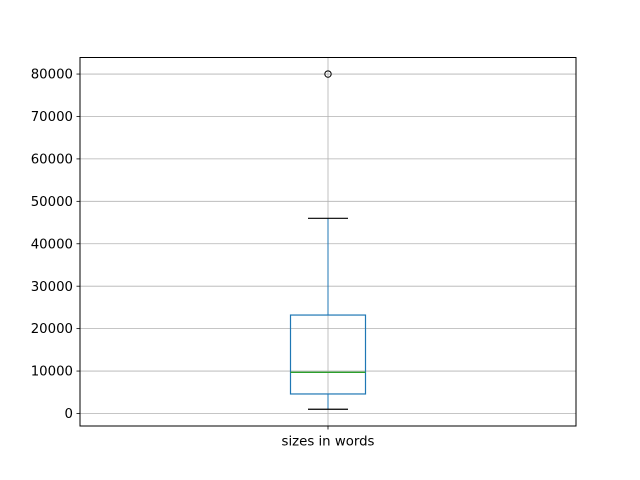 The height and width of the screenshot is (480, 640). I want to click on y-tick-label: 0, so click(69, 414).